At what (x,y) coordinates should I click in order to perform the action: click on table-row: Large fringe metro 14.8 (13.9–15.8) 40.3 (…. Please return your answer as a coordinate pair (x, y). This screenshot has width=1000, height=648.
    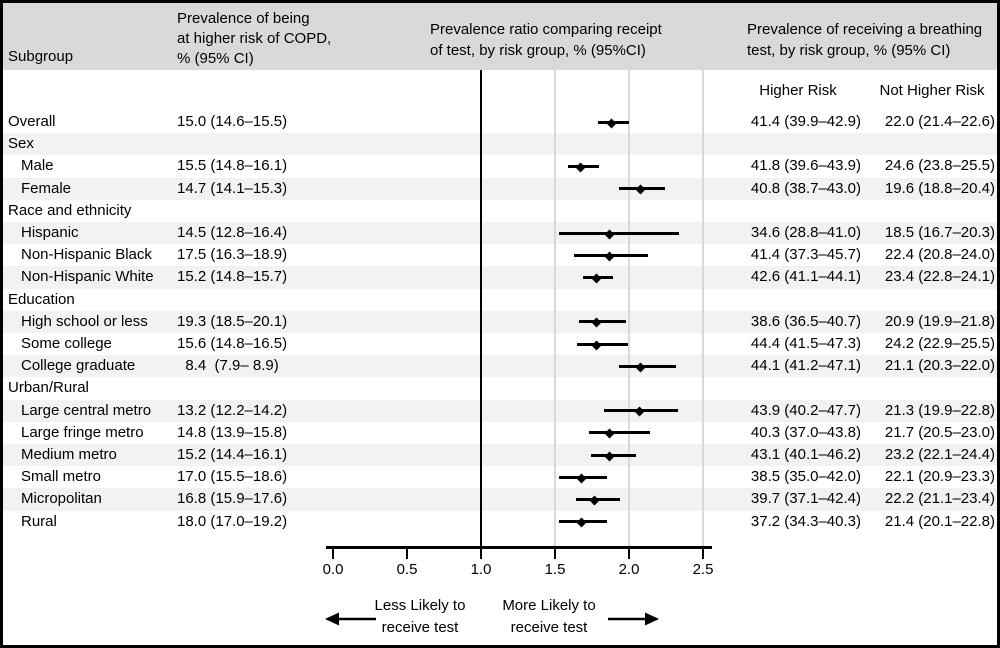
    Looking at the image, I should click on (500, 433).